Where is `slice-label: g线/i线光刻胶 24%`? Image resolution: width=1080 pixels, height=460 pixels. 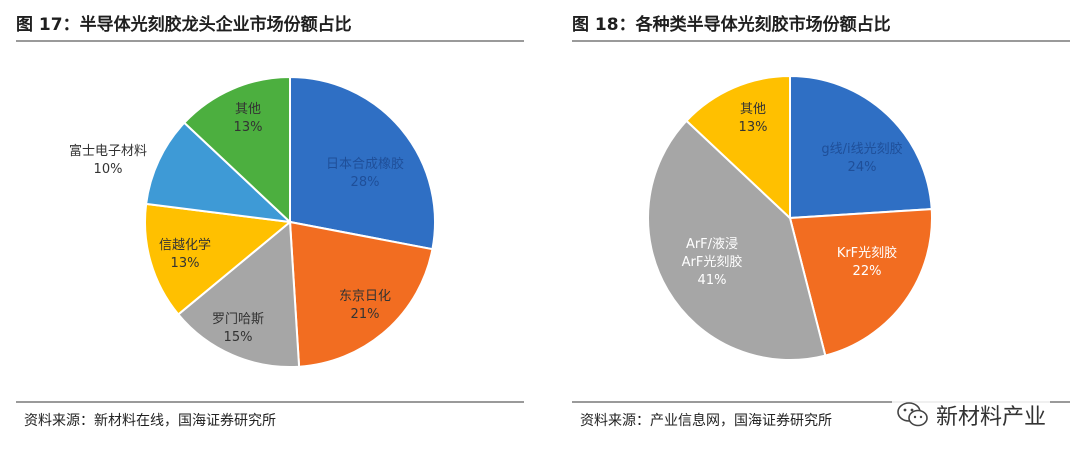
slice-label: g线/i线光刻胶 24% is located at coordinates (861, 158).